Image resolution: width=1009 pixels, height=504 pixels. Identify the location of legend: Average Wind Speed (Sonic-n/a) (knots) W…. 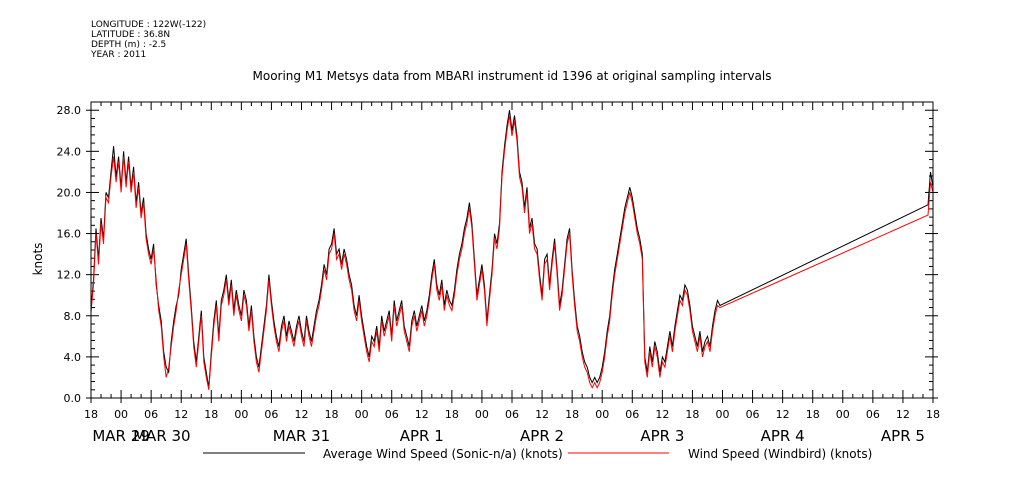
(537, 454).